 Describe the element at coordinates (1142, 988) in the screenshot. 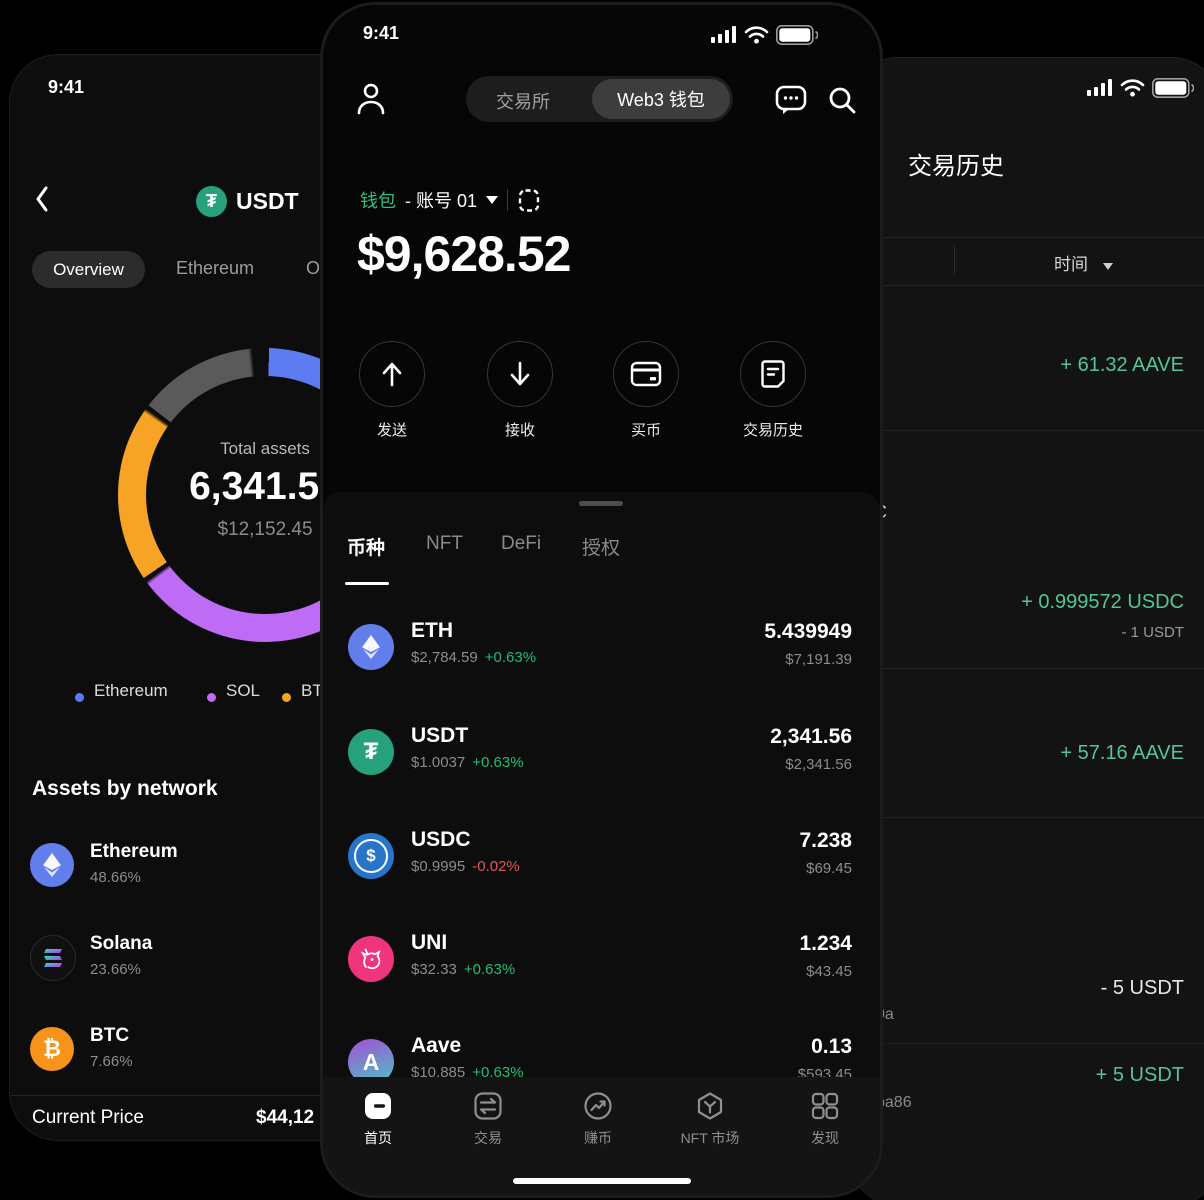

I see `tx-amount: - 5 USDT` at that location.